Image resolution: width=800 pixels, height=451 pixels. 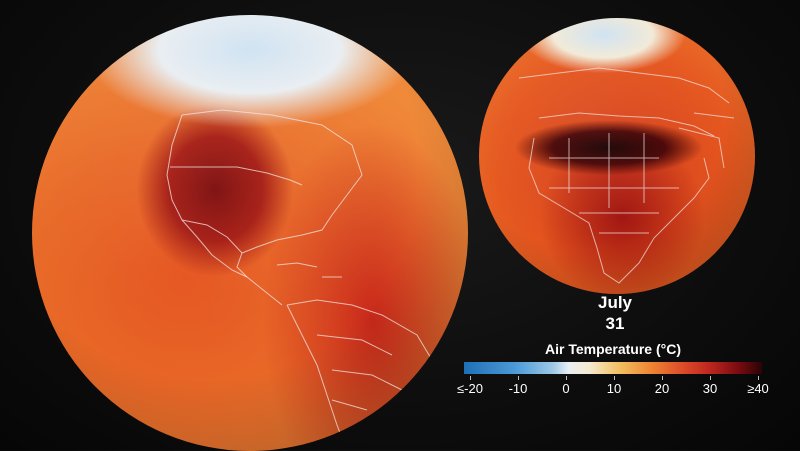 I want to click on africa-borders, so click(x=626, y=175).